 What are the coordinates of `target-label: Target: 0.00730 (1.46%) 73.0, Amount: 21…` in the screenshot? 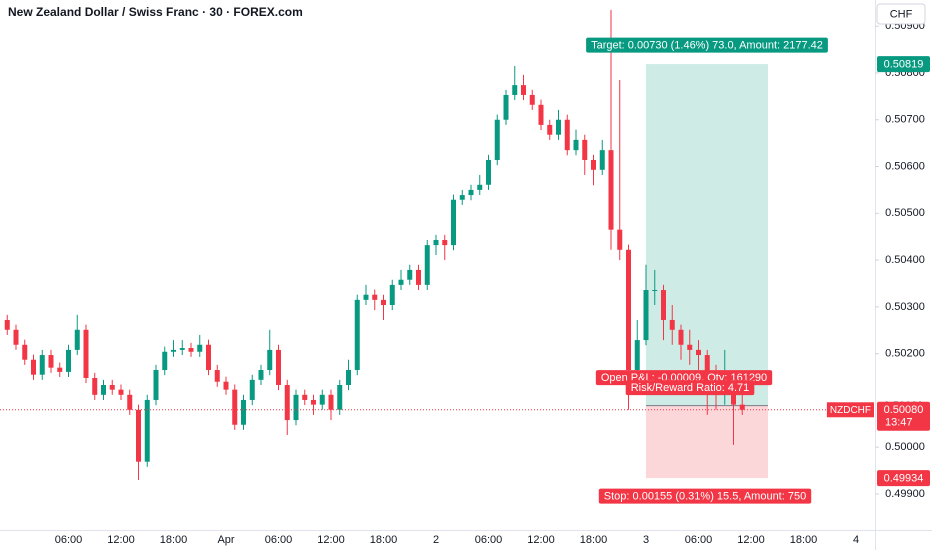 It's located at (707, 45).